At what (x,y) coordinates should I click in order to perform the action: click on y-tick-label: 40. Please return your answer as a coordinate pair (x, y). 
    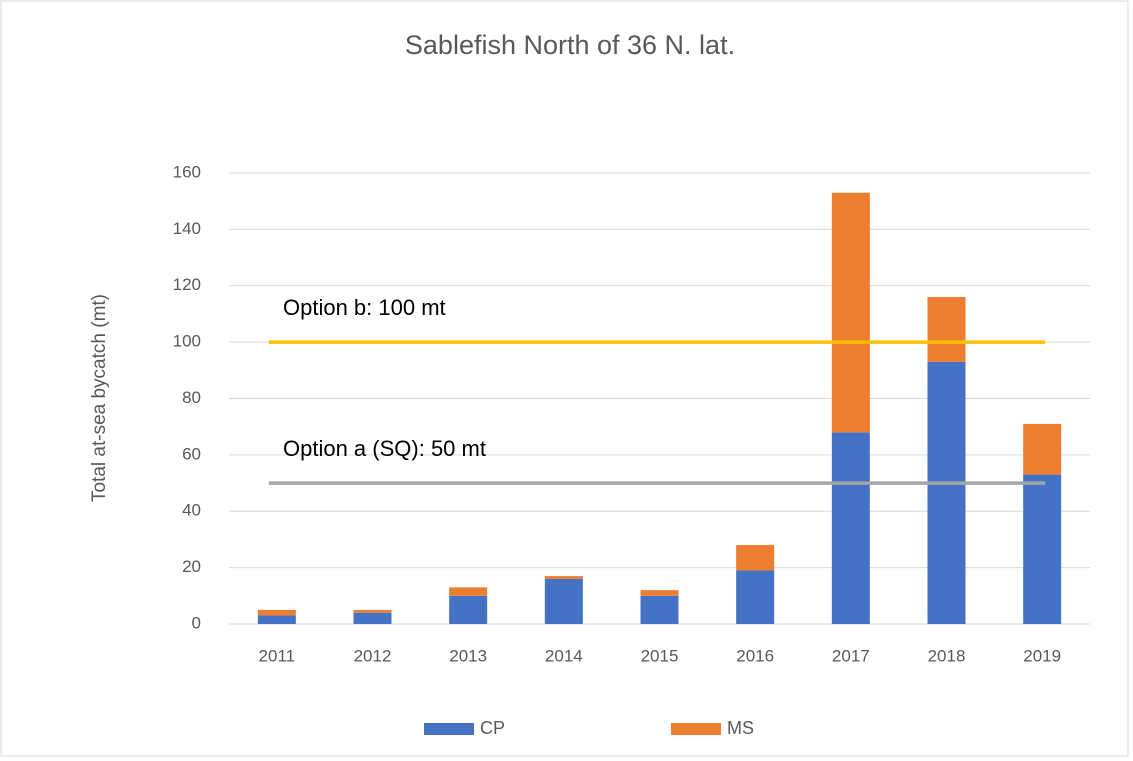
    Looking at the image, I should click on (191, 510).